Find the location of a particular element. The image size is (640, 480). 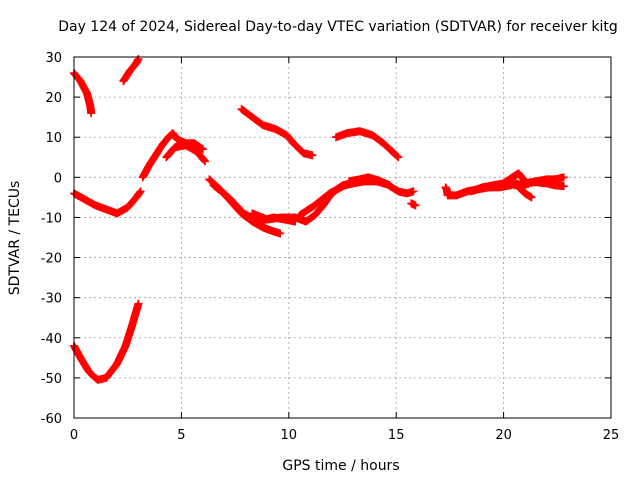

y-tick-label: 0 is located at coordinates (58, 178).